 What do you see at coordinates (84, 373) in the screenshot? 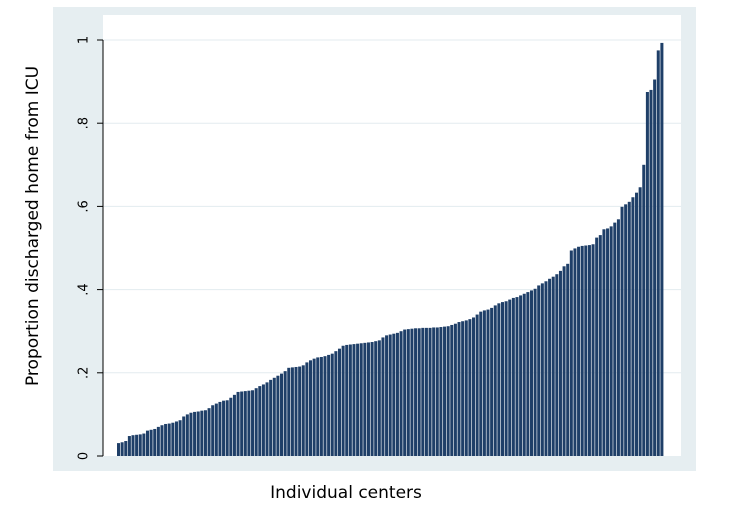
I see `y-tick-label: .2` at bounding box center [84, 373].